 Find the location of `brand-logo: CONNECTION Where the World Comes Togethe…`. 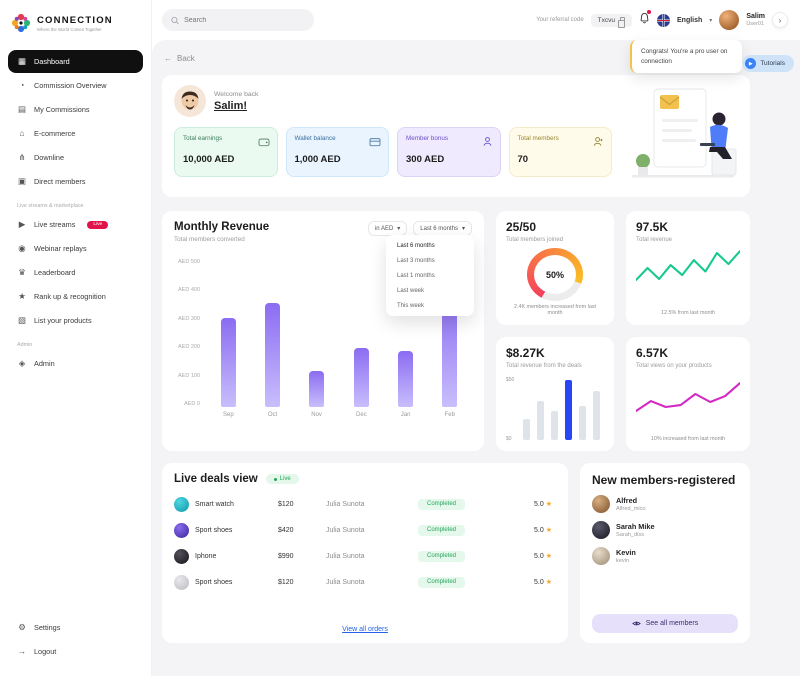

brand-logo: CONNECTION Where the World Comes Togethe… is located at coordinates (75, 23).